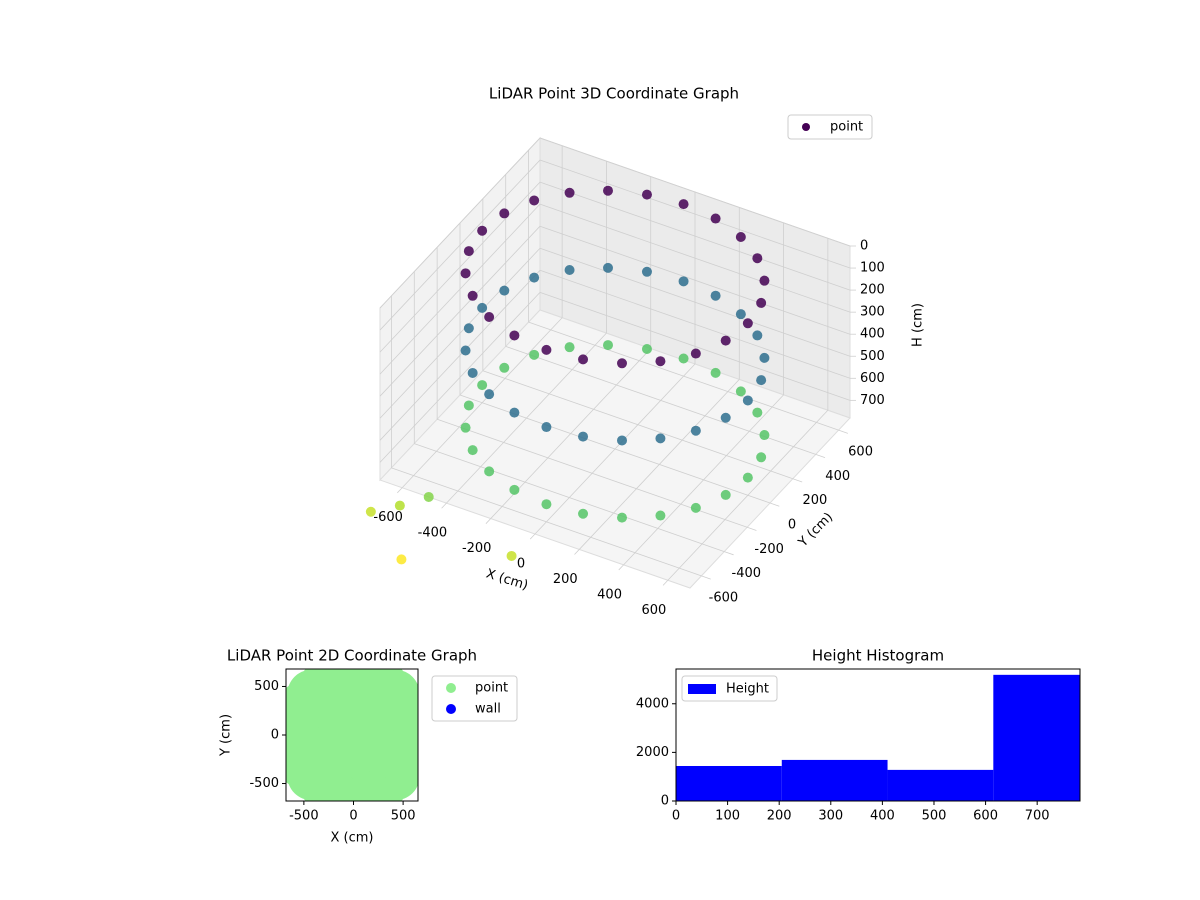 This screenshot has height=900, width=1200. What do you see at coordinates (652, 703) in the screenshot?
I see `y-tick-label: 4000` at bounding box center [652, 703].